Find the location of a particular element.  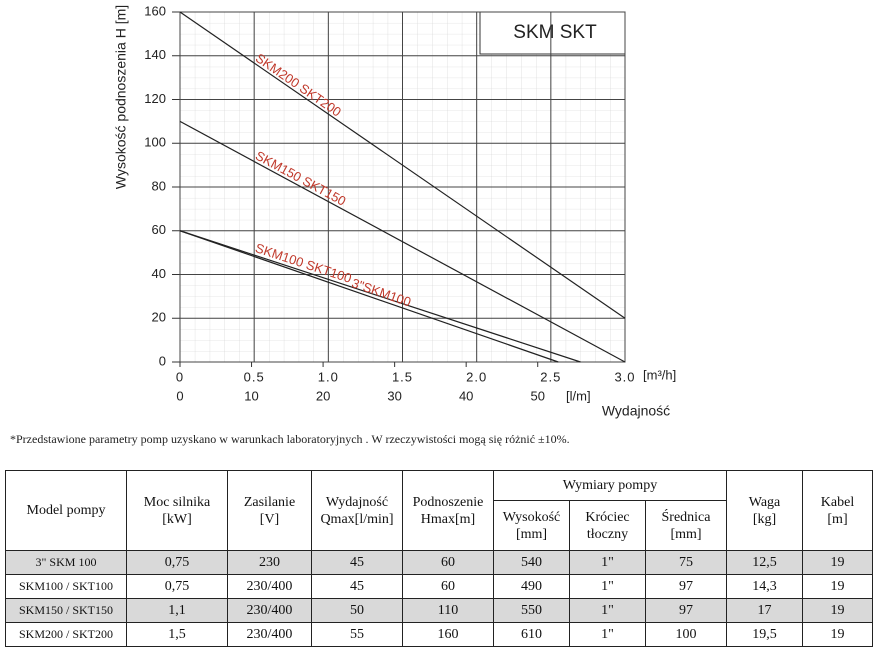

header-cell: Średnica [mm] is located at coordinates (686, 525).